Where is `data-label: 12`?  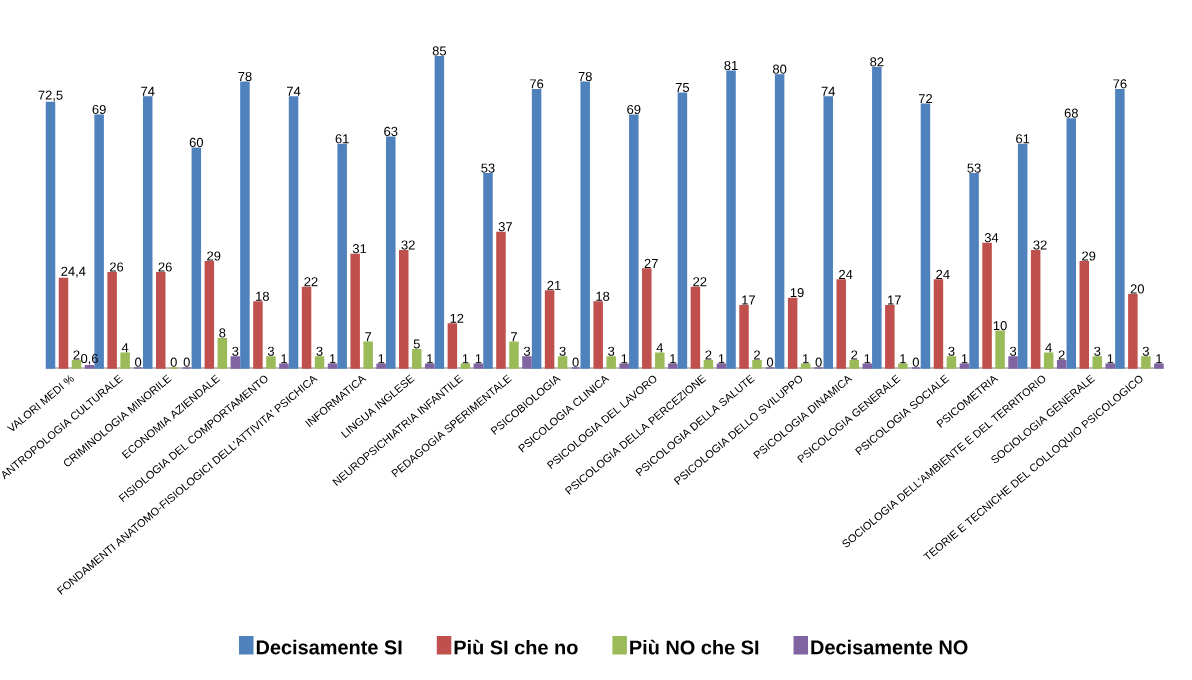 data-label: 12 is located at coordinates (457, 318).